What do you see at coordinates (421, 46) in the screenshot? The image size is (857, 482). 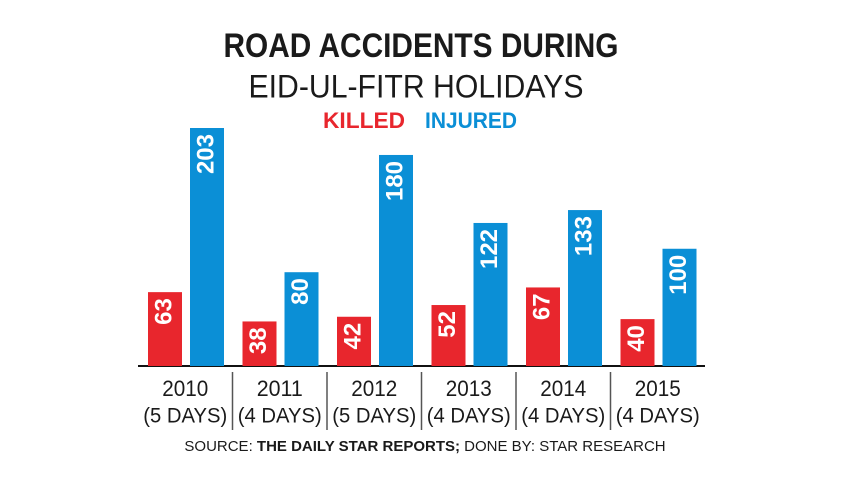 I see `chart-title: ROAD ACCIDENTS DURING` at bounding box center [421, 46].